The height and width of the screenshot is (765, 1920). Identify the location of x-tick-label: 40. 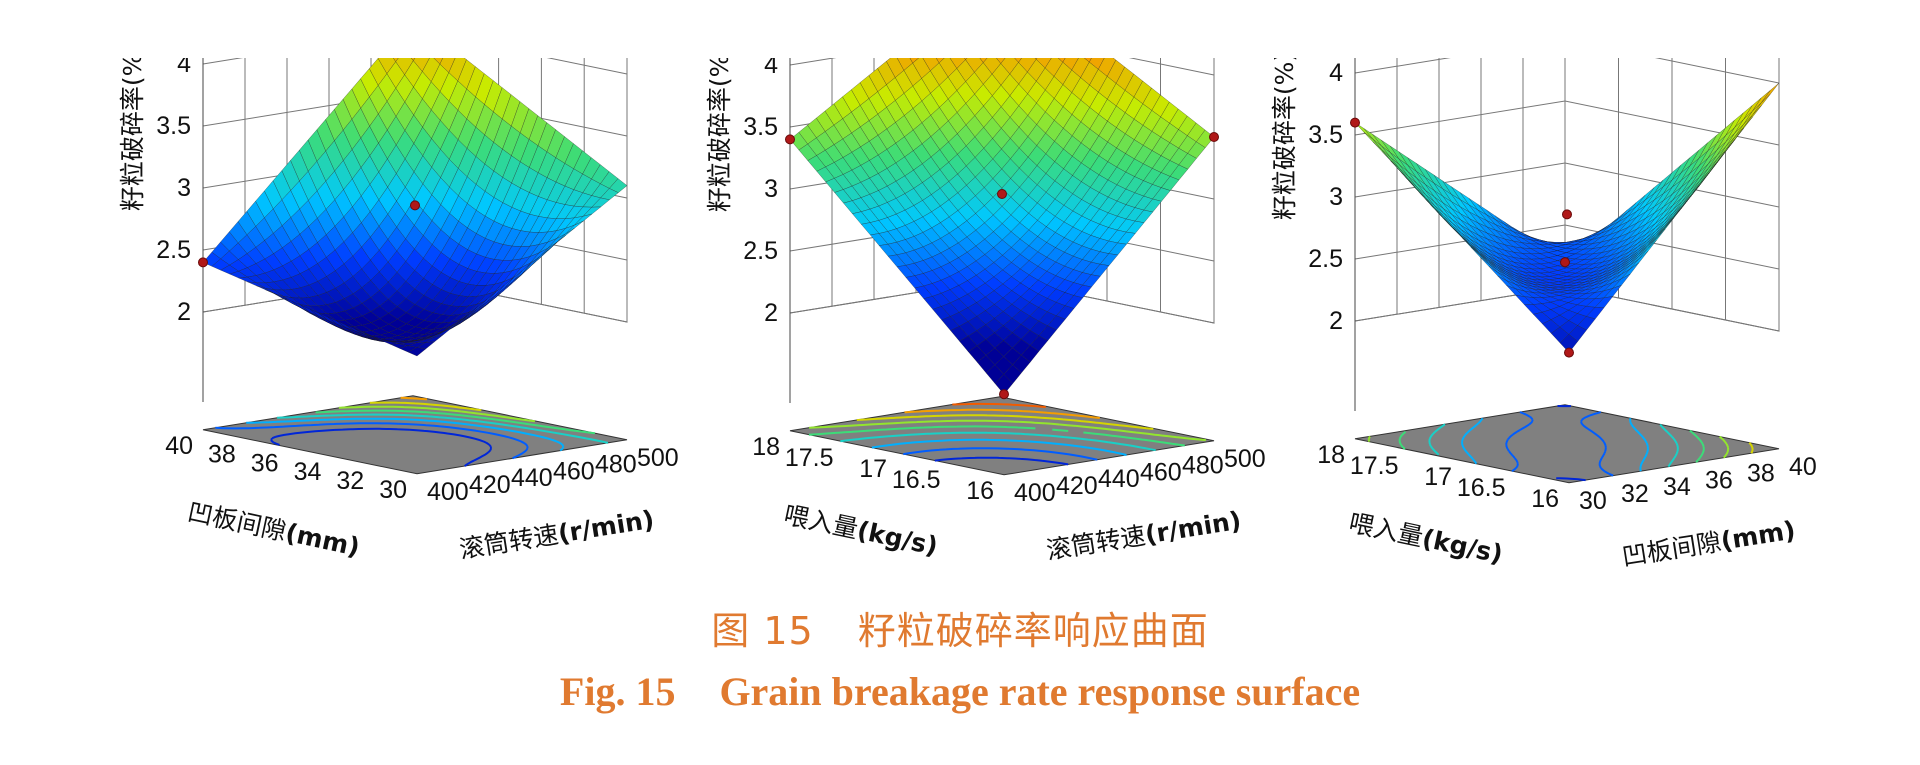
(1803, 467).